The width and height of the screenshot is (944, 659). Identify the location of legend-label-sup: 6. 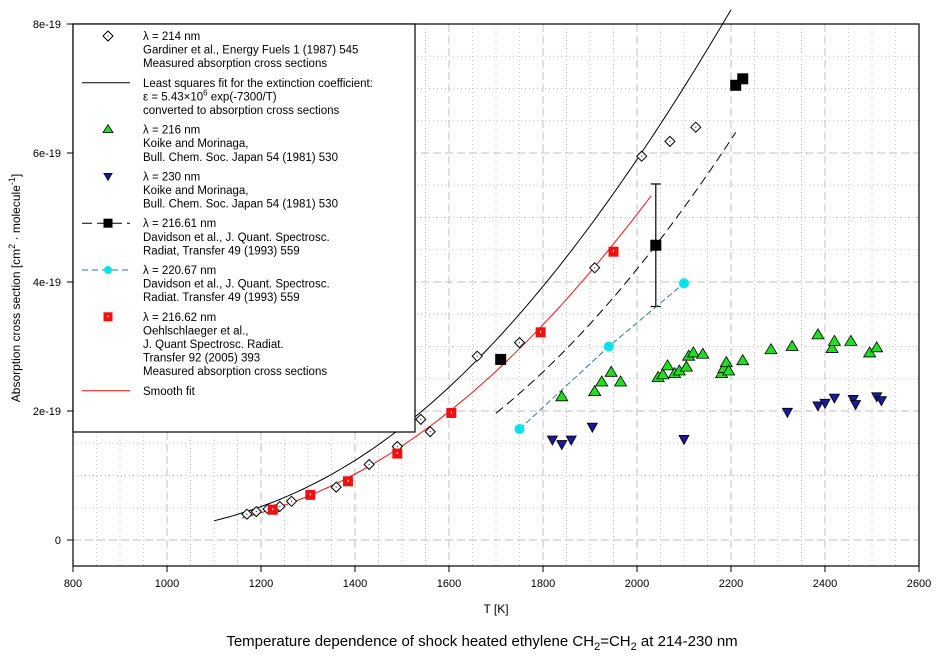
(205, 92).